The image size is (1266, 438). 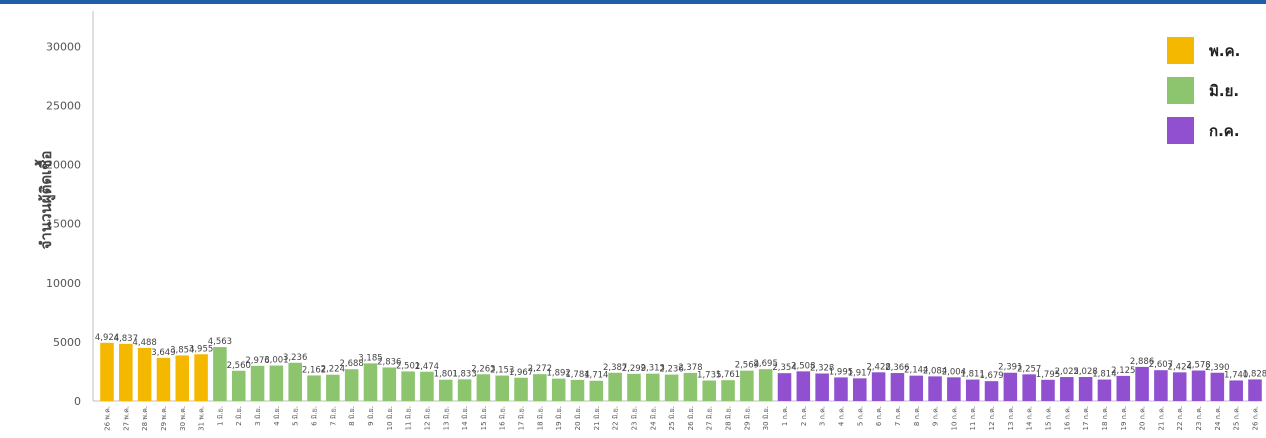 What do you see at coordinates (63, 224) in the screenshot?
I see `y-axis-ticks: 0 5000 10000 15000 20000 25000 30000` at bounding box center [63, 224].